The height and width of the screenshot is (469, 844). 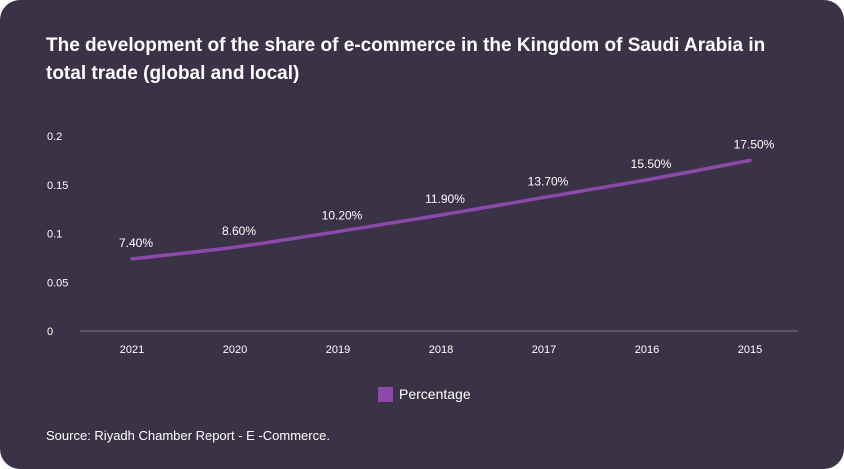 I want to click on y-tick-label: 0.2, so click(x=54, y=137).